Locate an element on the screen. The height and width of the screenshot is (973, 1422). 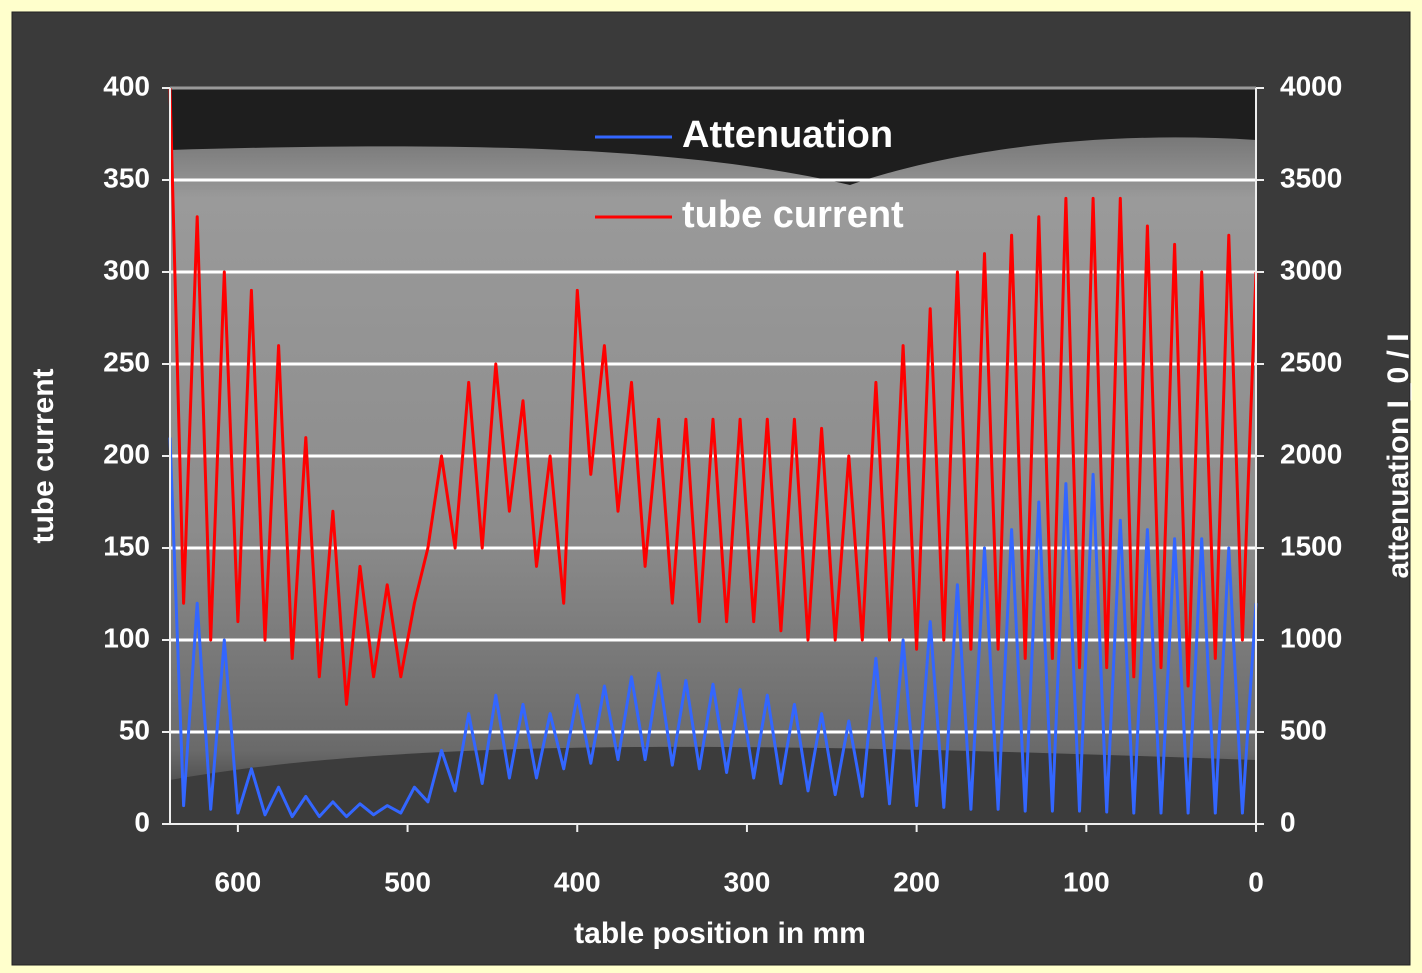
y-tick-label: 50 is located at coordinates (134, 729).